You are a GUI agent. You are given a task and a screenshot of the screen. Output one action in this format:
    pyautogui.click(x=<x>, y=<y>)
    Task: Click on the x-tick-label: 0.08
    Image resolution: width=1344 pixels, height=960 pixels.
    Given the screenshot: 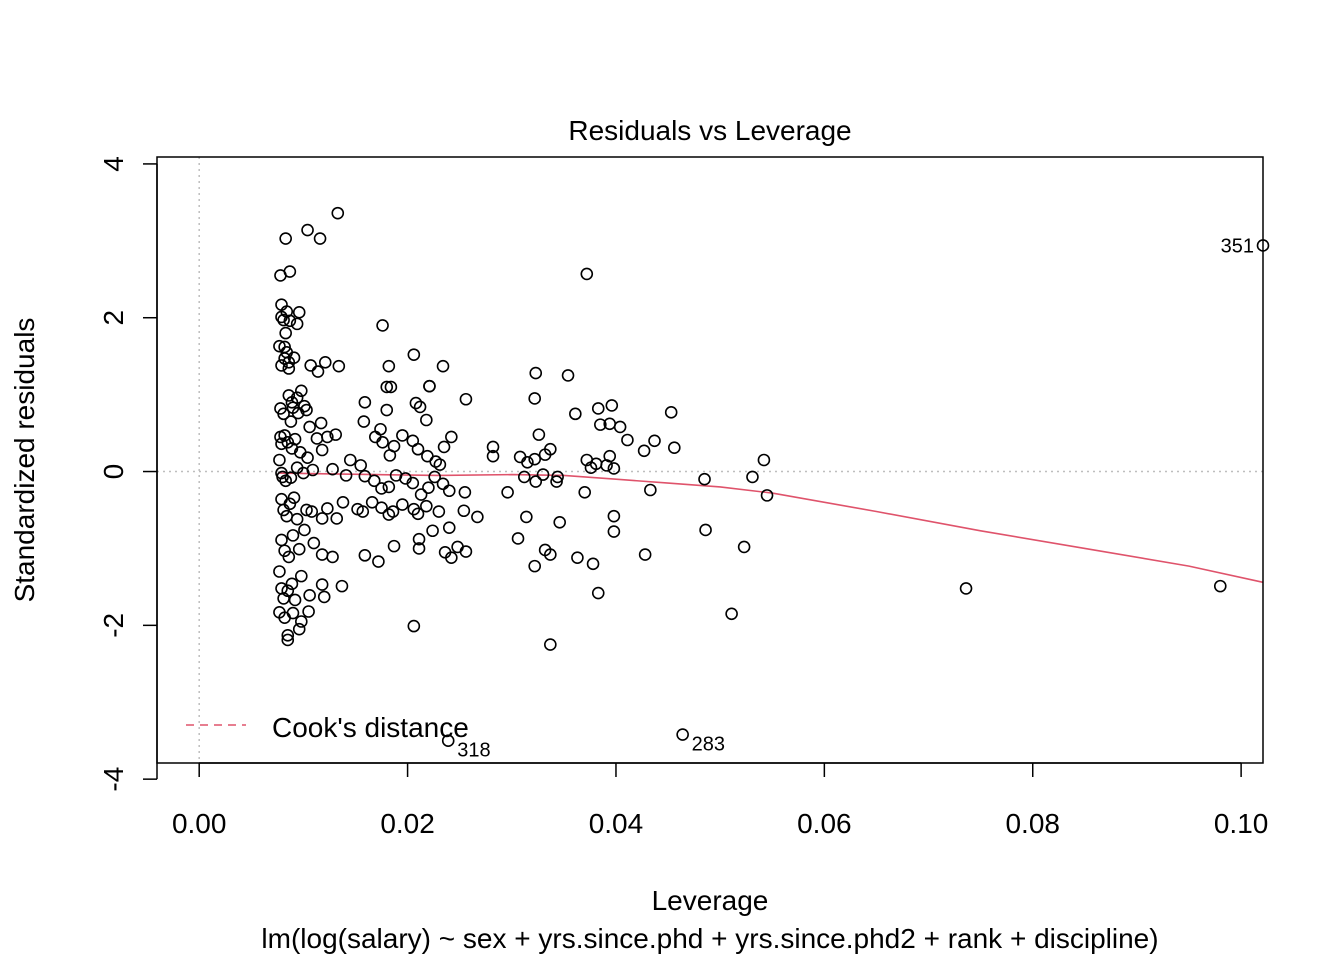 What is the action you would take?
    pyautogui.click(x=1032, y=823)
    